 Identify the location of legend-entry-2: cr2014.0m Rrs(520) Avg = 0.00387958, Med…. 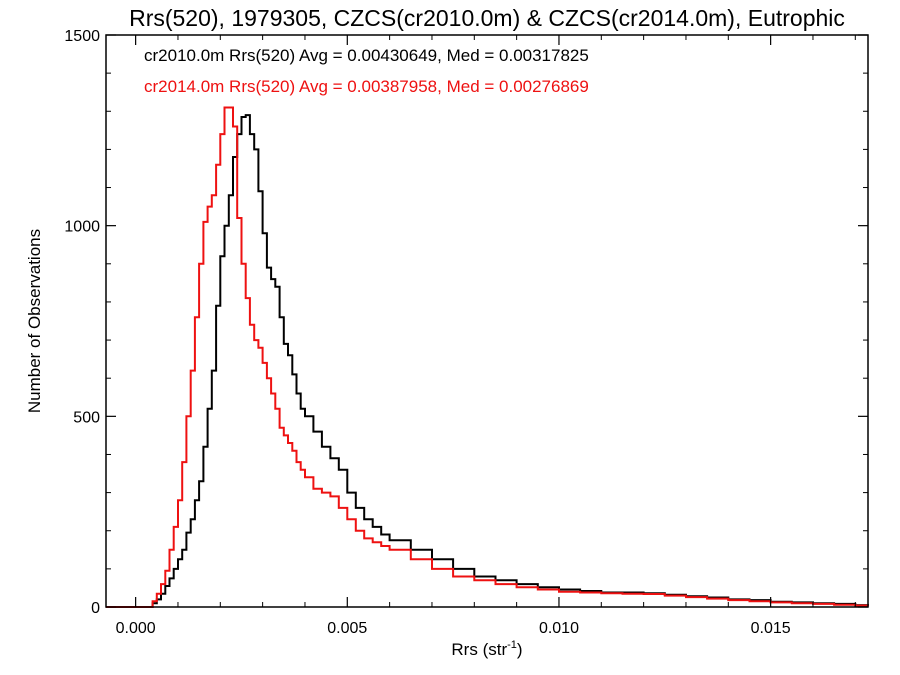
(366, 86).